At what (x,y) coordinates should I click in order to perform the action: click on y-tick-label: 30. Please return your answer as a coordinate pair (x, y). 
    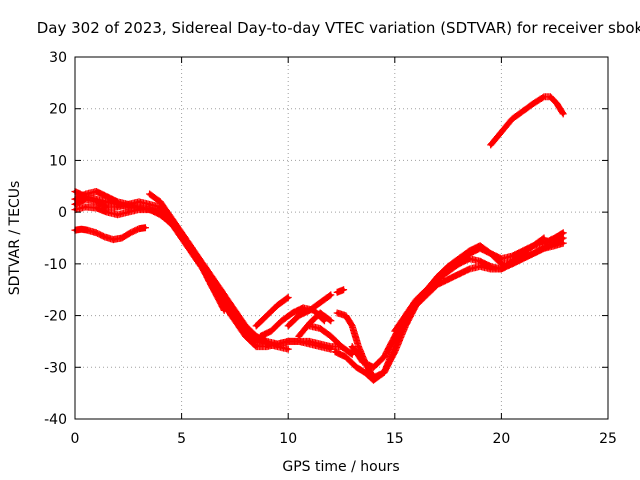
    Looking at the image, I should click on (58, 58).